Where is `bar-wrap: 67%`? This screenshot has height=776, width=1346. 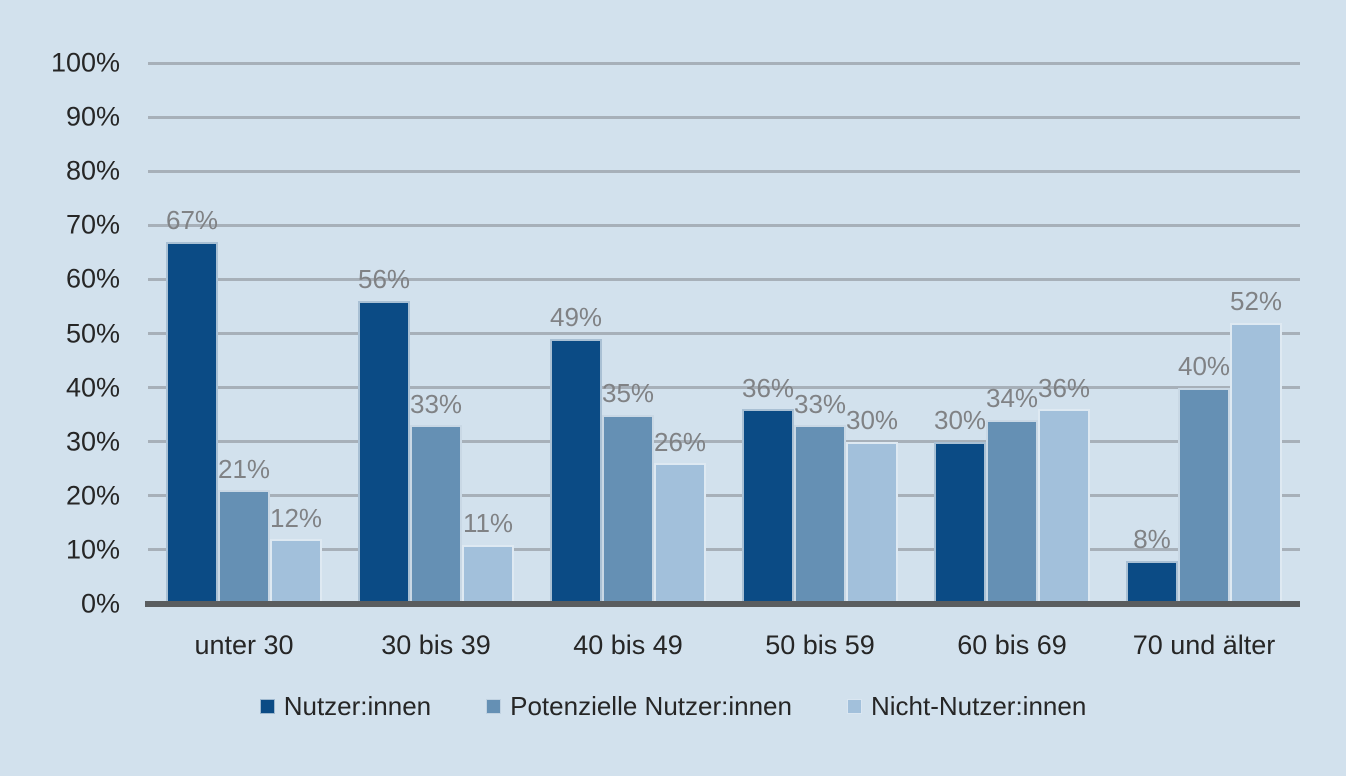
bar-wrap: 67% is located at coordinates (192, 333).